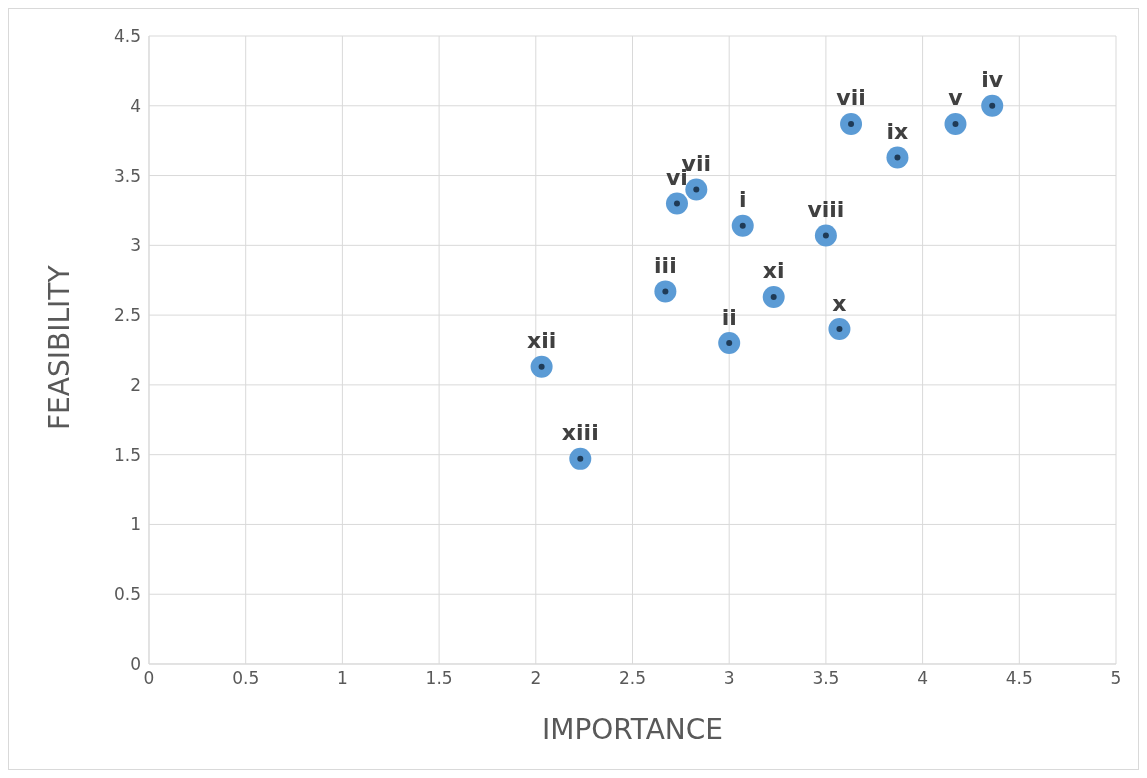  I want to click on data-label: vii, so click(851, 98).